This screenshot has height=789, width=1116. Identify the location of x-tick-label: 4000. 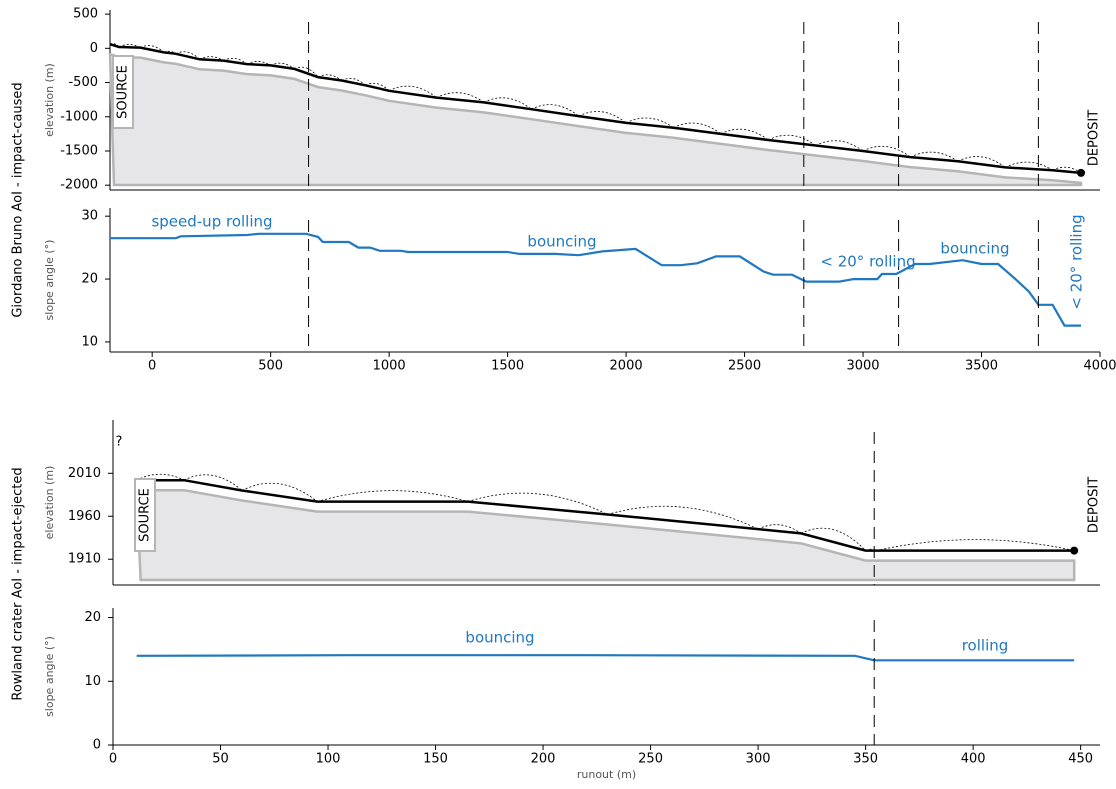
(1099, 366).